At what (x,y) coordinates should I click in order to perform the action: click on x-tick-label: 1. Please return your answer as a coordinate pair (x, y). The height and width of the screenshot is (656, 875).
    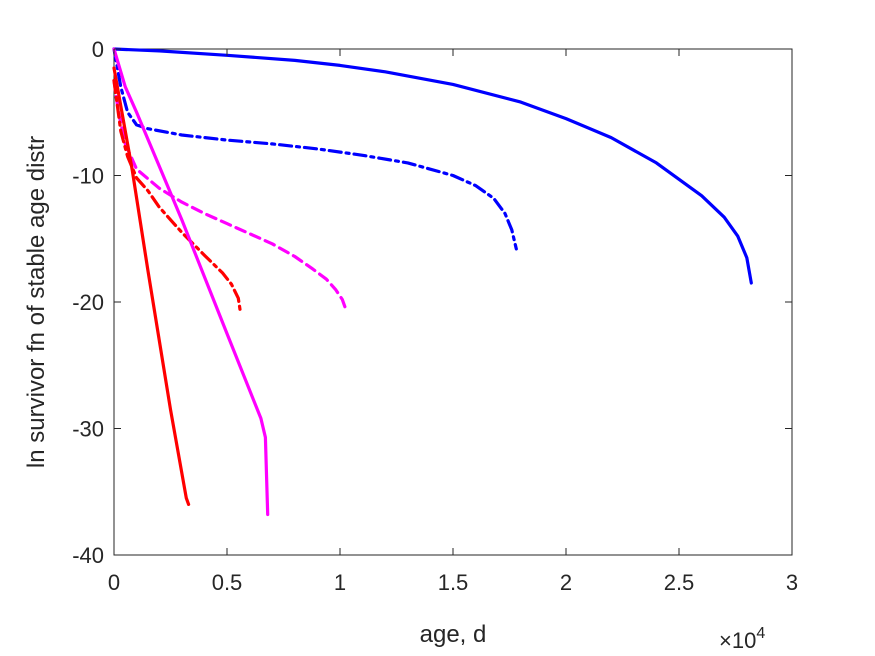
    Looking at the image, I should click on (340, 582).